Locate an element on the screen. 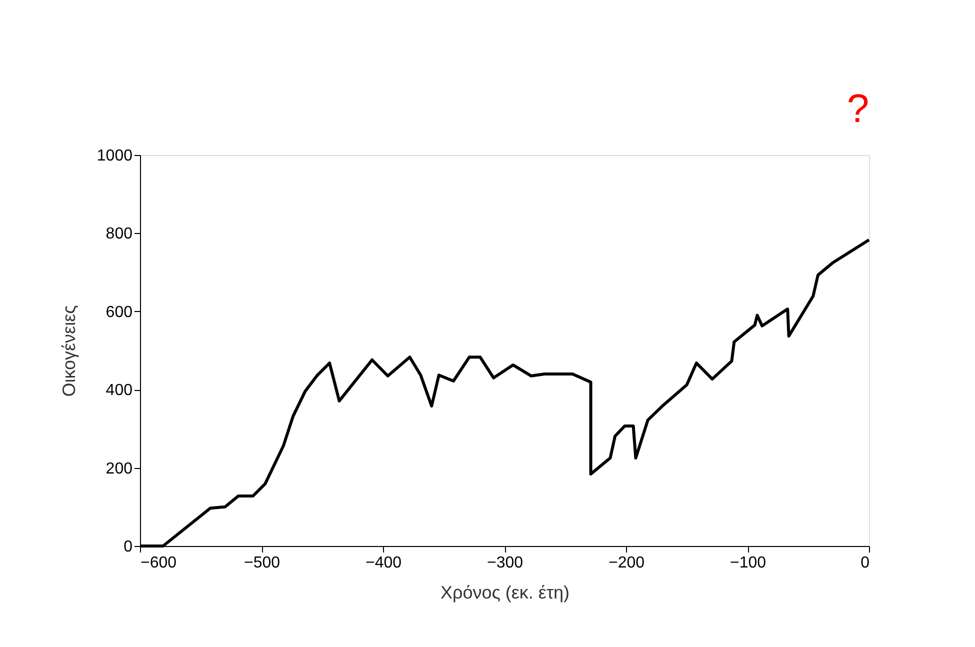  y-tick-label: 600 is located at coordinates (119, 312).